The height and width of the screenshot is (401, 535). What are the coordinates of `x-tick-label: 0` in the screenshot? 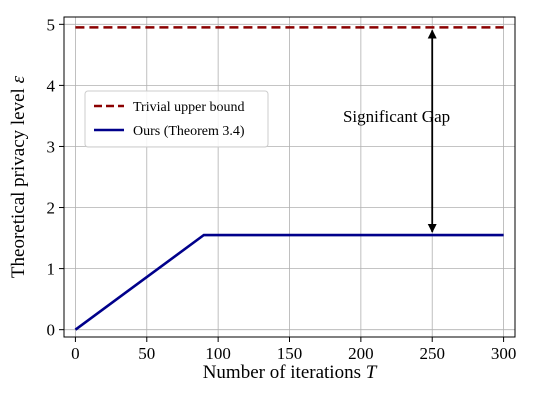 It's located at (75, 353).